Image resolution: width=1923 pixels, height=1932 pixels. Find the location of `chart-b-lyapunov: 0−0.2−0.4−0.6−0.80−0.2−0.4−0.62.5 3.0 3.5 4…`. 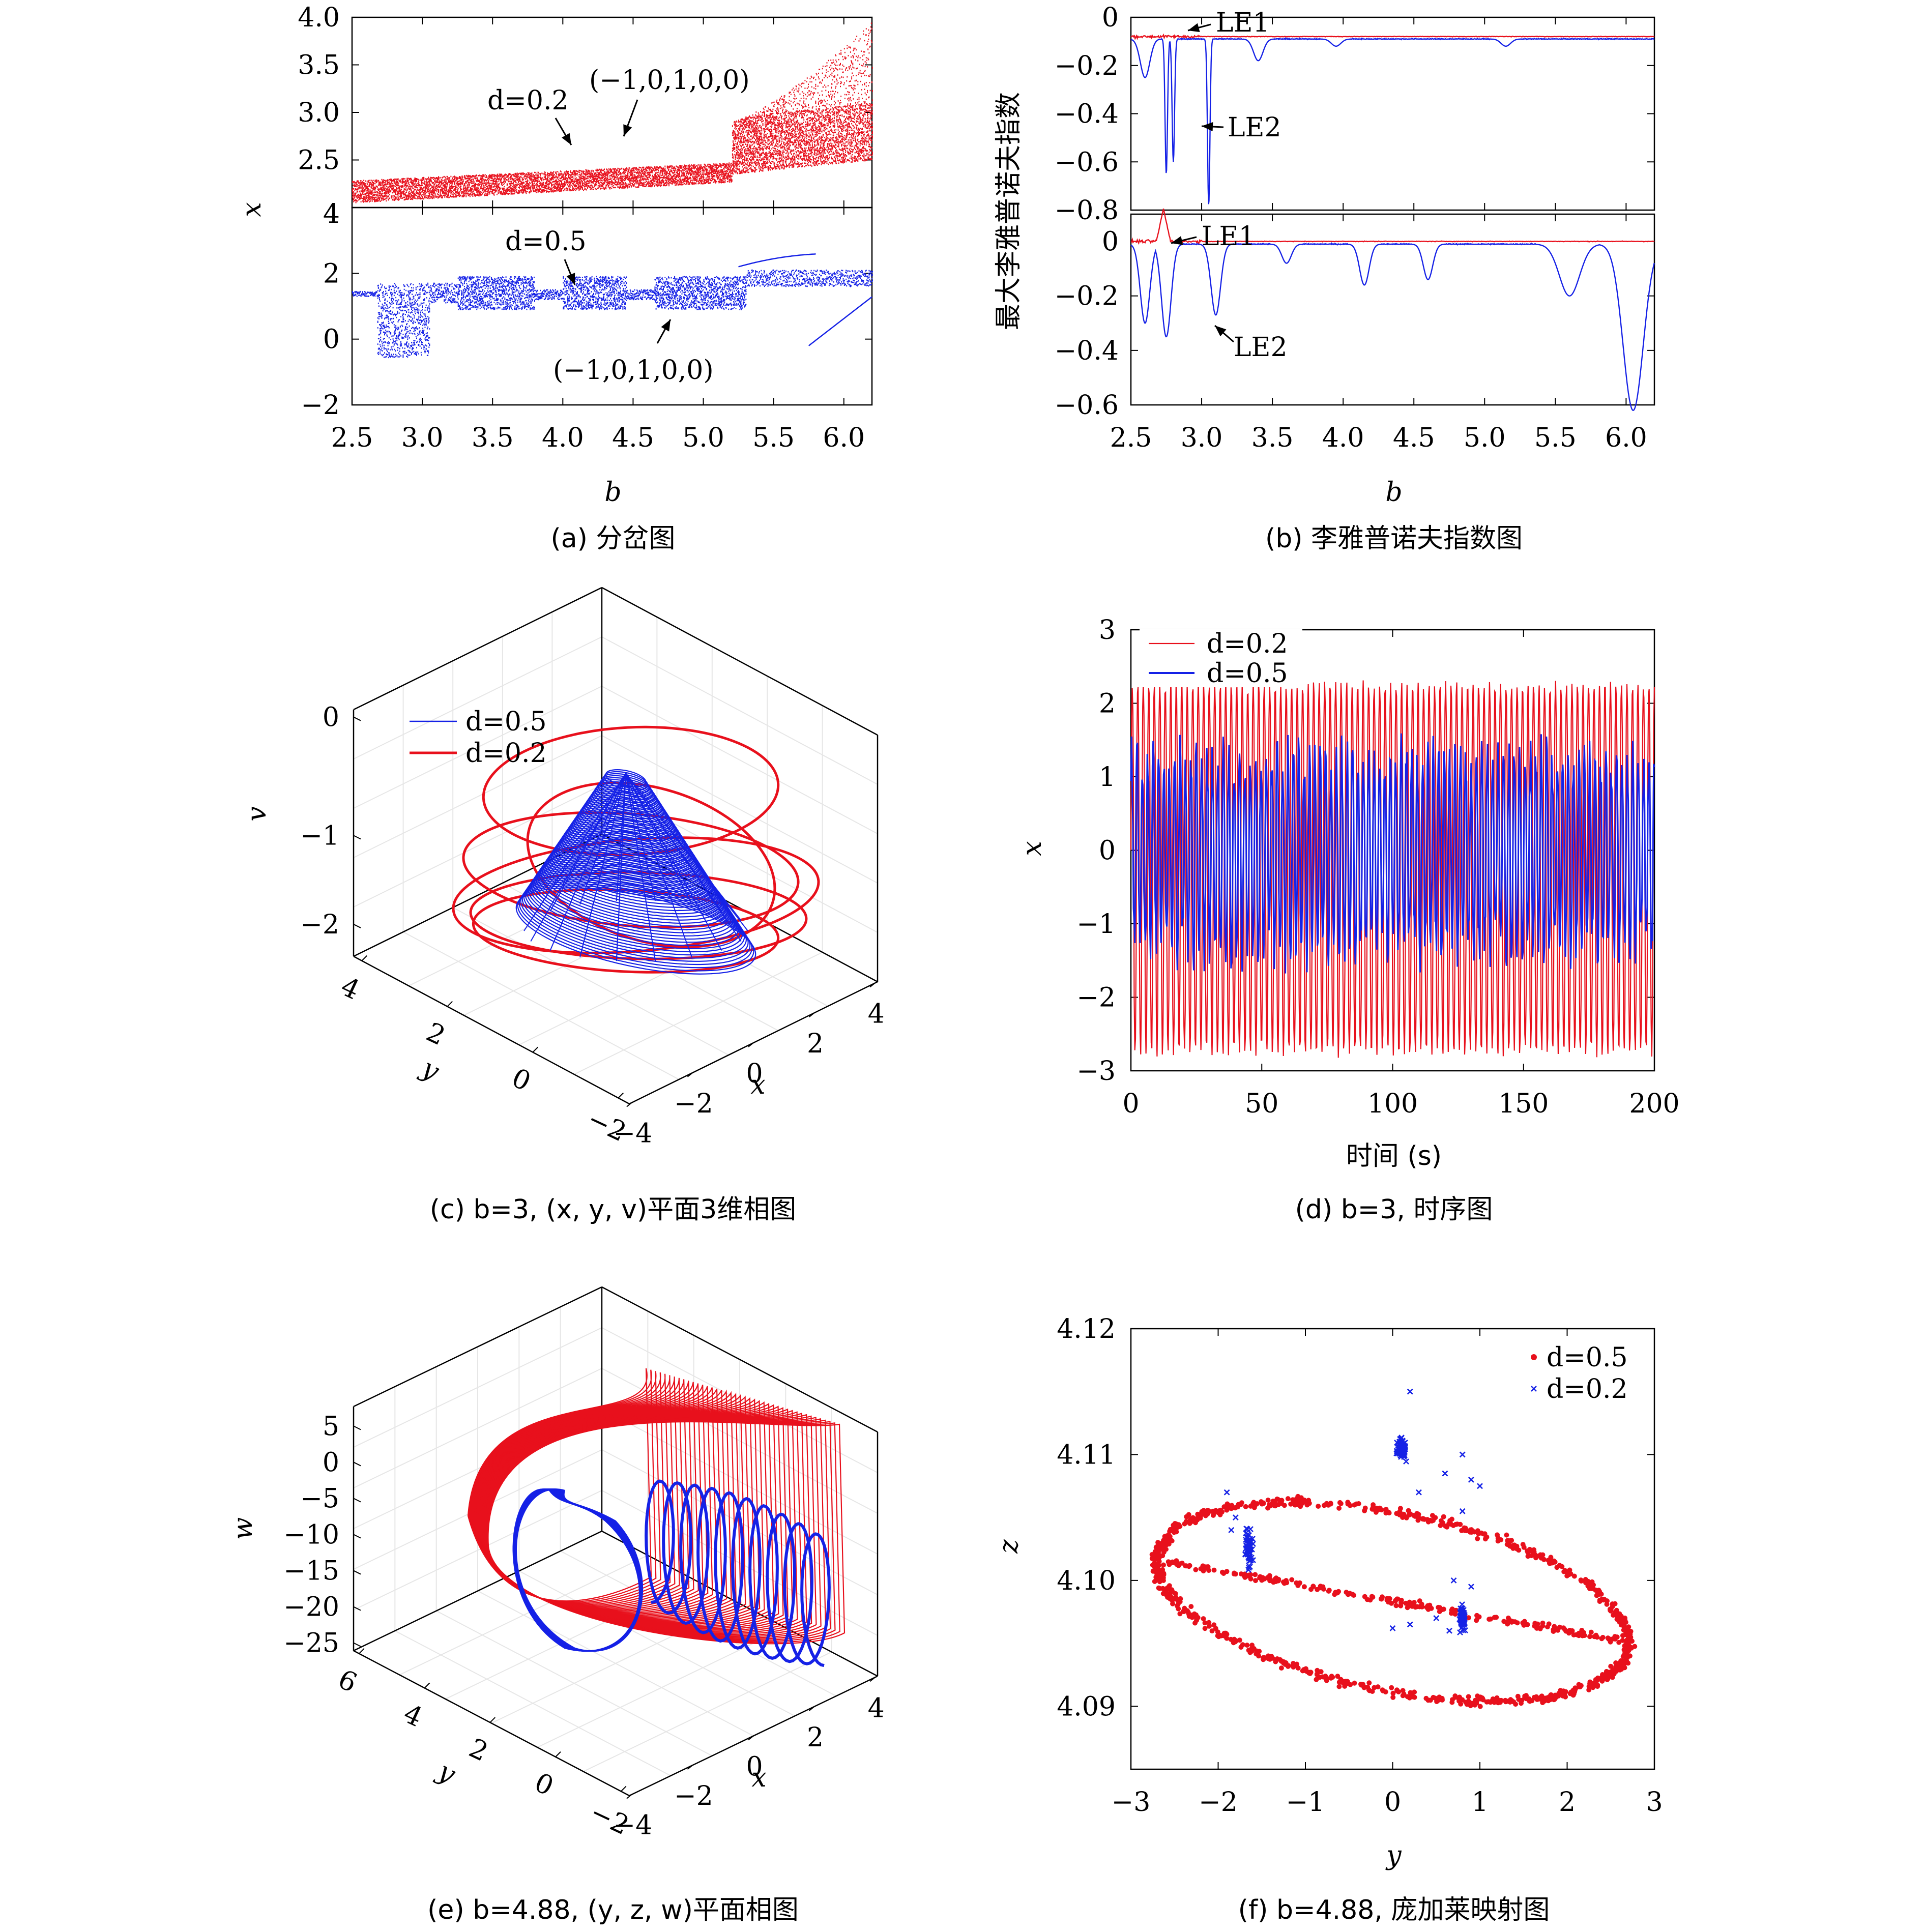

chart-b-lyapunov: 0−0.2−0.4−0.6−0.80−0.2−0.4−0.62.5 3.0 3.5 4… is located at coordinates (1324, 278).